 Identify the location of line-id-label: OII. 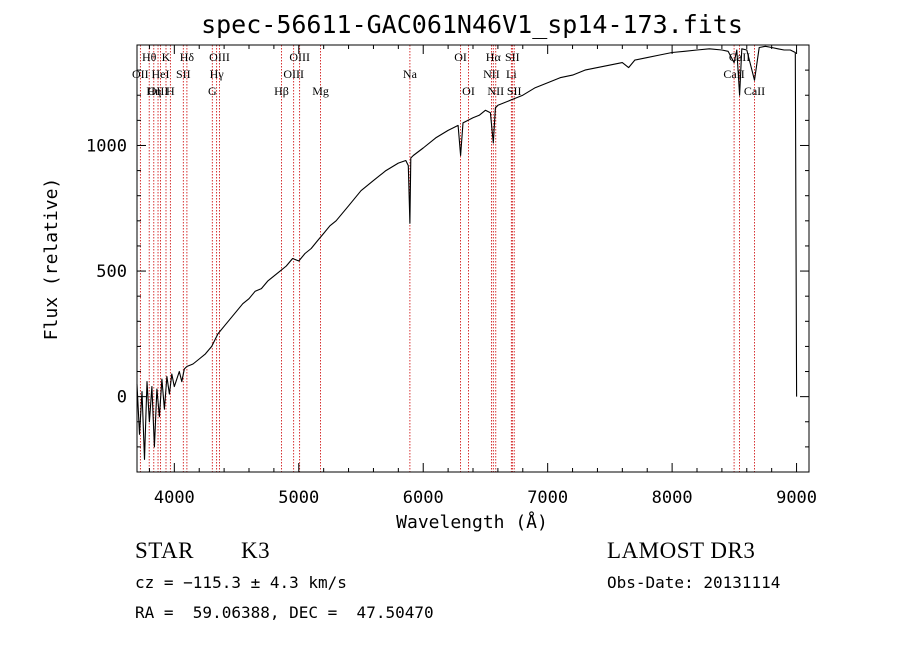
(140, 74).